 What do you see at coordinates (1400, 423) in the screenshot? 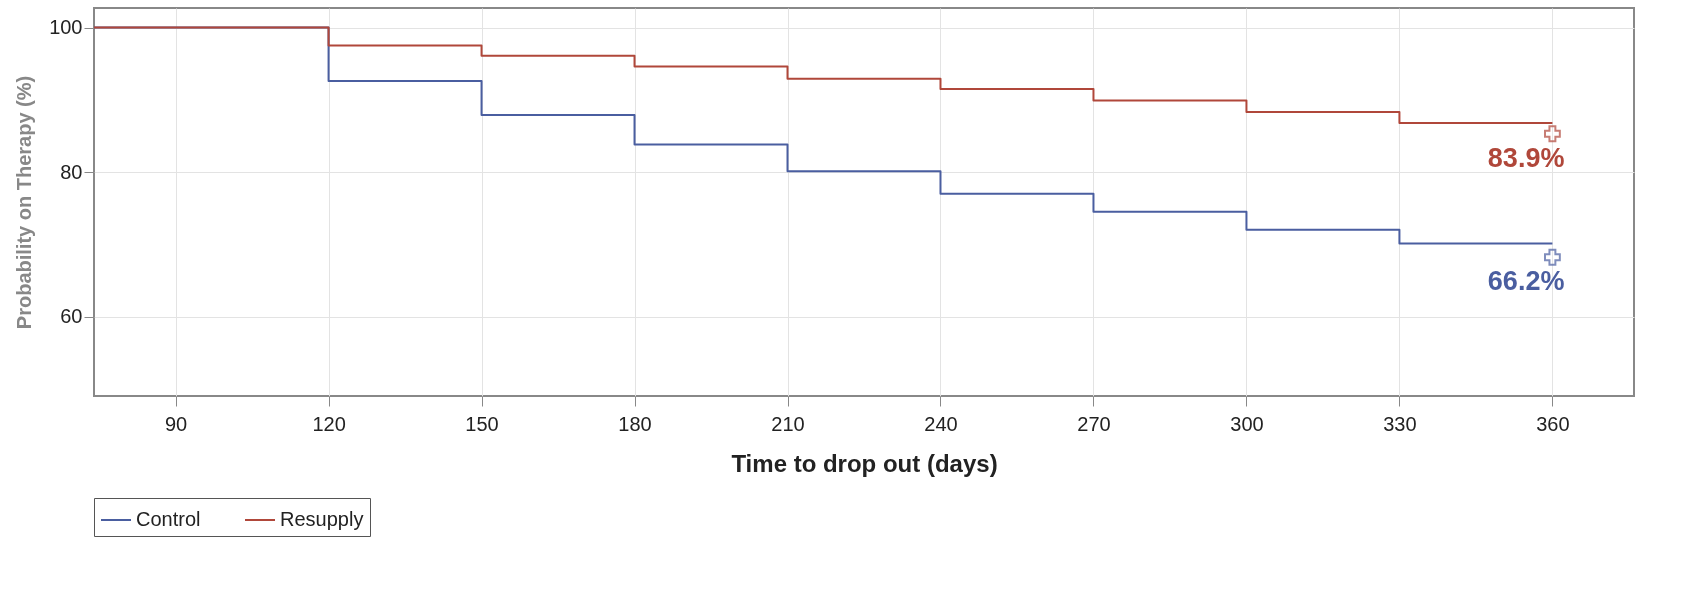
I see `x-tick-label: 330` at bounding box center [1400, 423].